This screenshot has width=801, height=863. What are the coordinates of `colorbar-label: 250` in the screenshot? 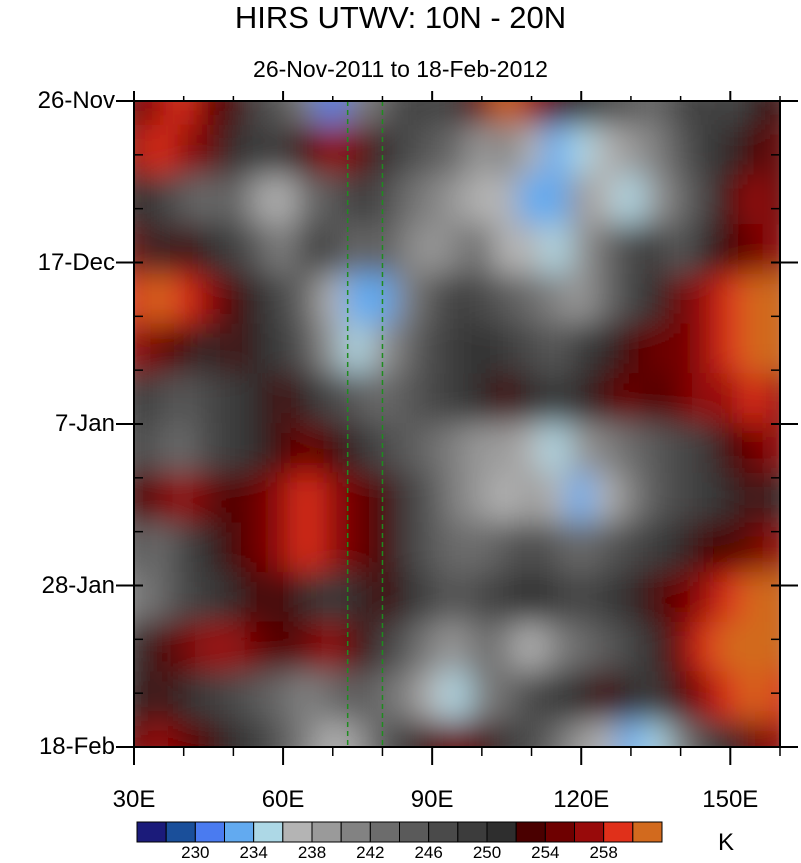 It's located at (487, 852).